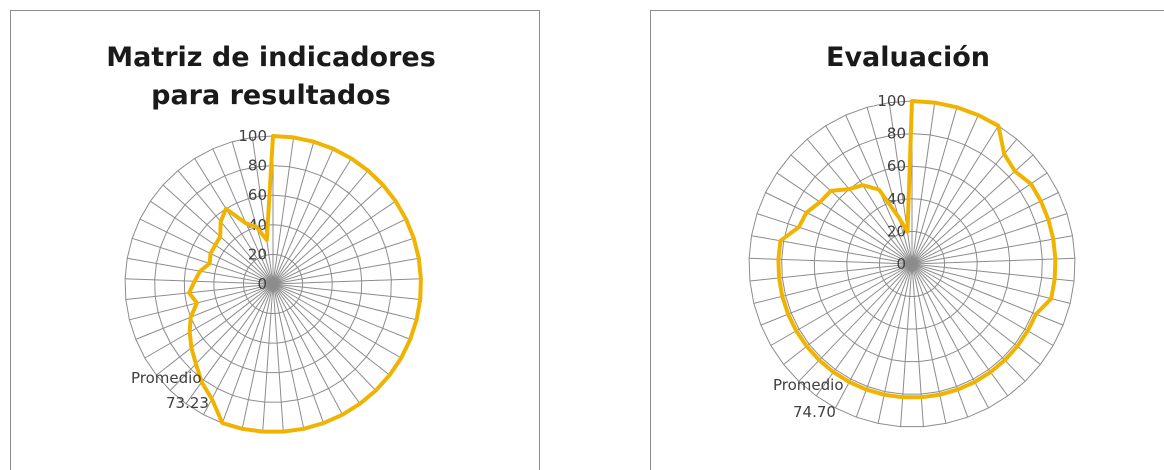 This screenshot has width=1164, height=470. I want to click on chart-title: Evaluación, so click(908, 57).